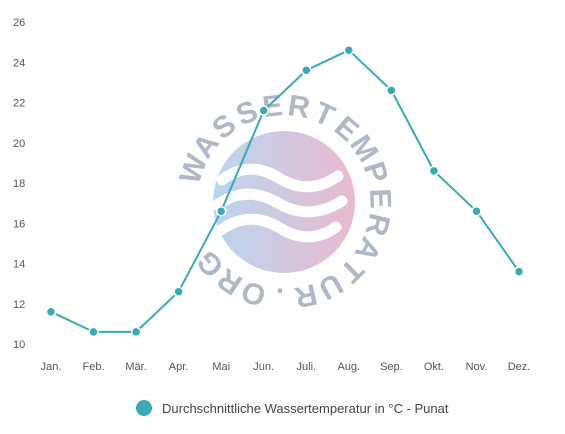 The height and width of the screenshot is (434, 565). What do you see at coordinates (19, 345) in the screenshot?
I see `y-tick-label: 10` at bounding box center [19, 345].